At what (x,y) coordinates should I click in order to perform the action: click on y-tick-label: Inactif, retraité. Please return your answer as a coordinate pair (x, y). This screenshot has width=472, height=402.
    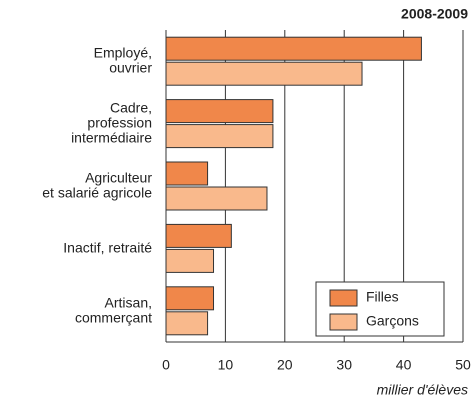
    Looking at the image, I should click on (107, 247).